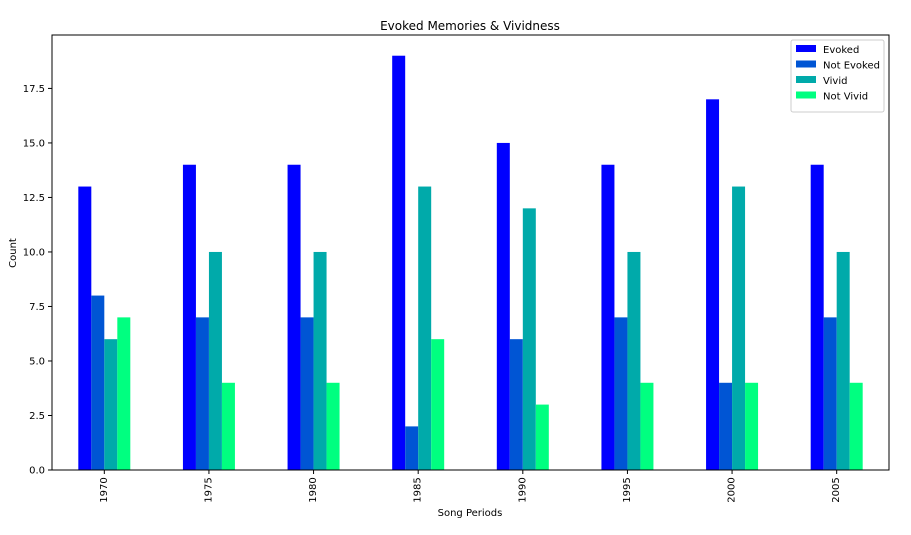 This screenshot has height=535, width=911. What do you see at coordinates (856, 426) in the screenshot?
I see `bar-not-vivid-2005` at bounding box center [856, 426].